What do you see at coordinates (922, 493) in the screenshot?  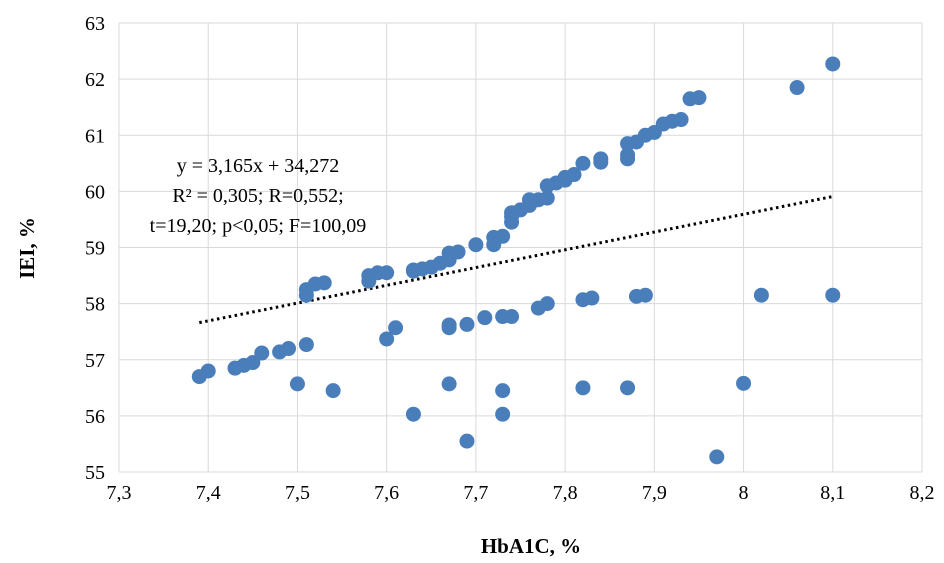 I see `x-tick-label: 8,2` at bounding box center [922, 493].